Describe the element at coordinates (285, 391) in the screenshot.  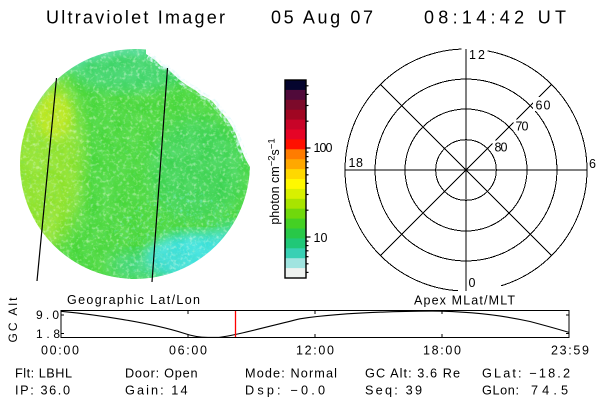
I see `svg-text: Dsp: −0.0` at that location.